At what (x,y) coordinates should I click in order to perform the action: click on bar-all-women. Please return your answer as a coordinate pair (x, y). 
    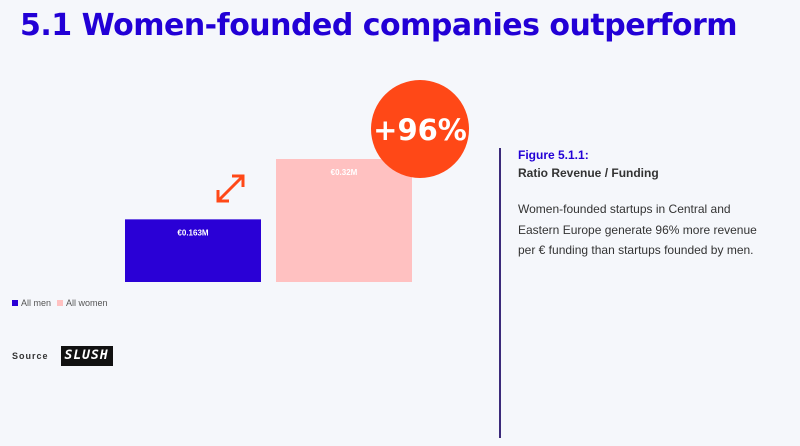
    Looking at the image, I should click on (344, 220).